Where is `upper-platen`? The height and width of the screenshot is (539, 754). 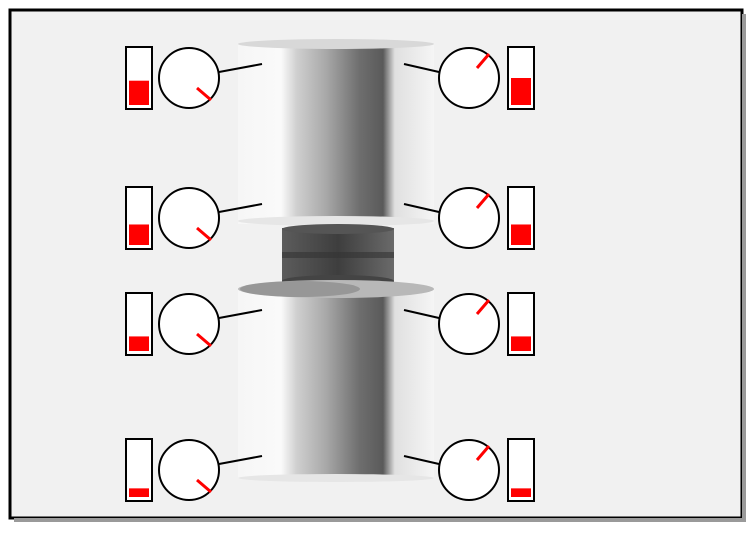 upper-platen is located at coordinates (336, 132).